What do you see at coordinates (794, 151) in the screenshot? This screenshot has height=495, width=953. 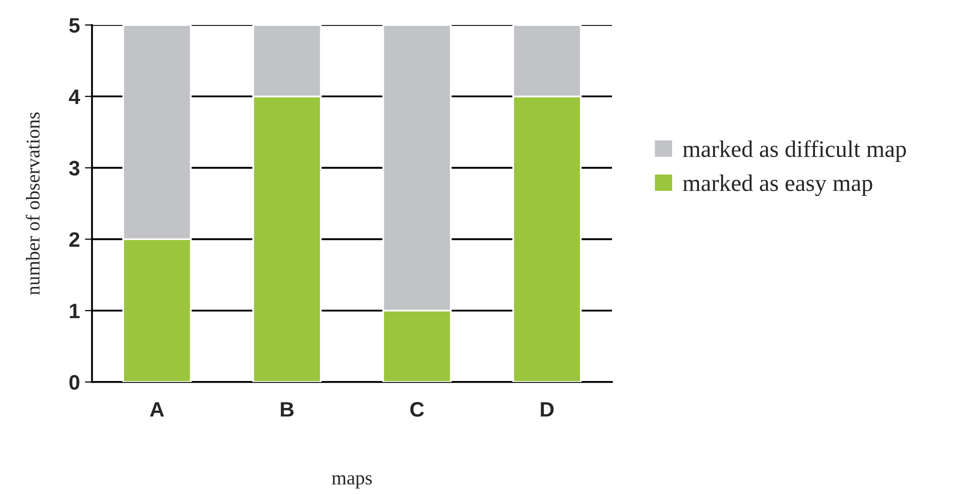 I see `legend-label: marked as difficult map` at bounding box center [794, 151].